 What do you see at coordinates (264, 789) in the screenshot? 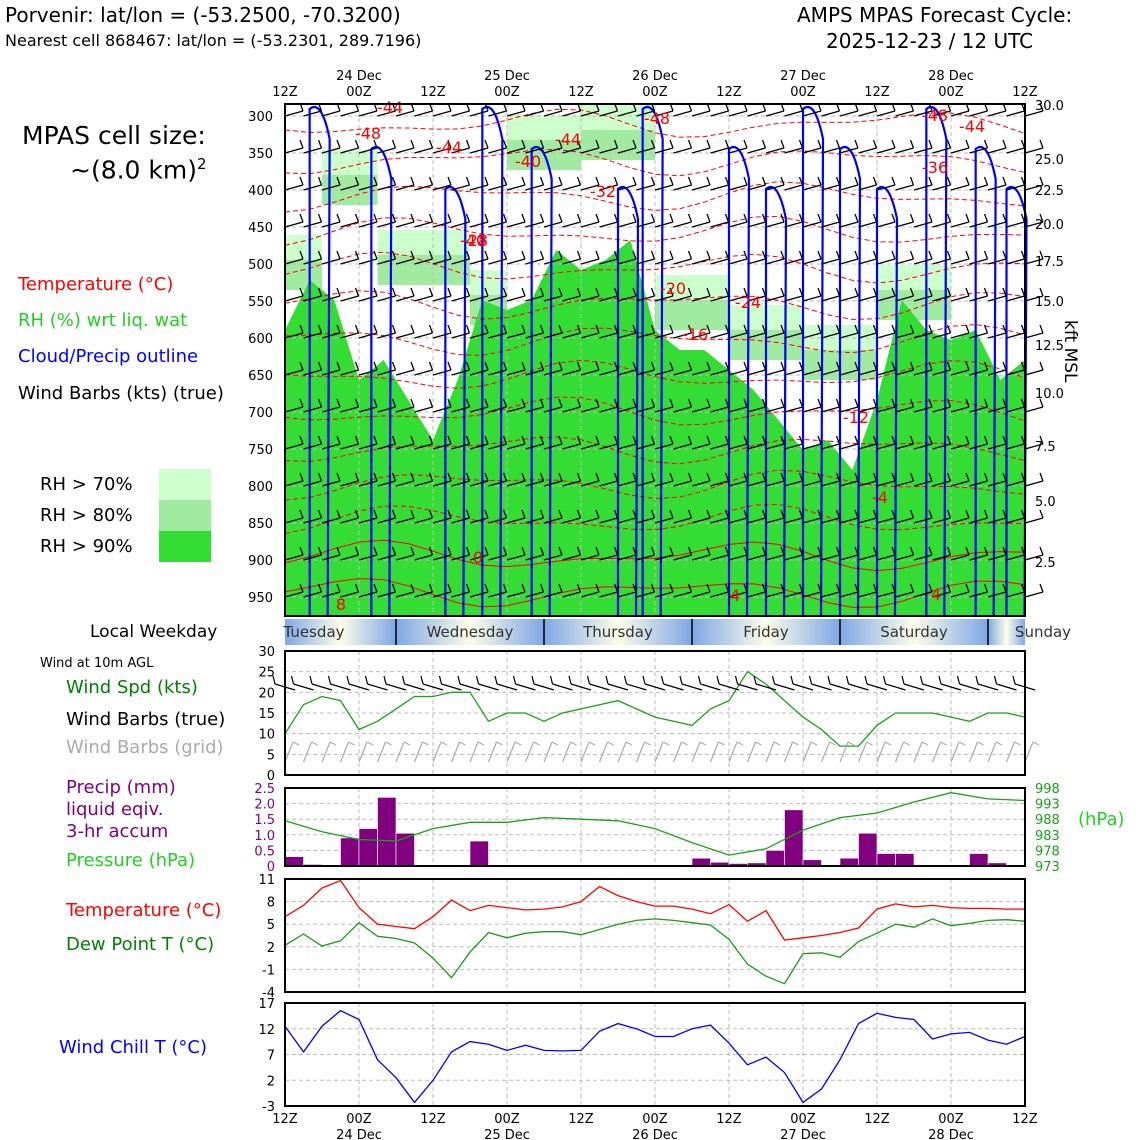
I see `y-tick-label: 2.5` at bounding box center [264, 789].